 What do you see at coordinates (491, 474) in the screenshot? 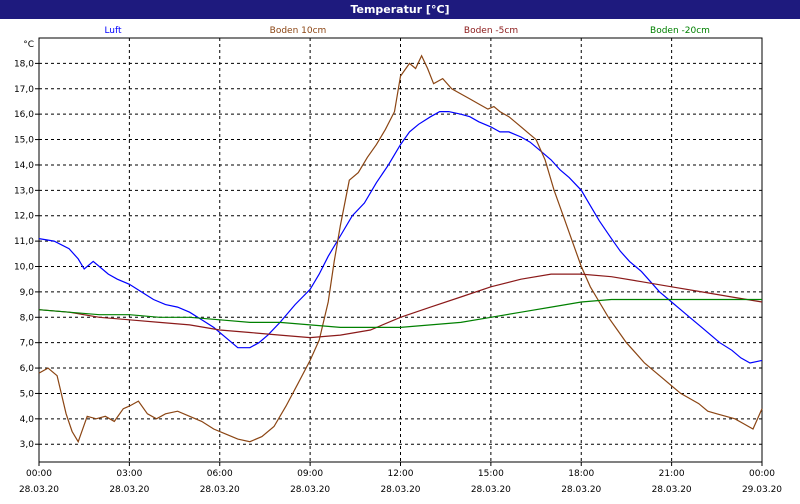
I see `x-tick-time: 15:00` at bounding box center [491, 474].